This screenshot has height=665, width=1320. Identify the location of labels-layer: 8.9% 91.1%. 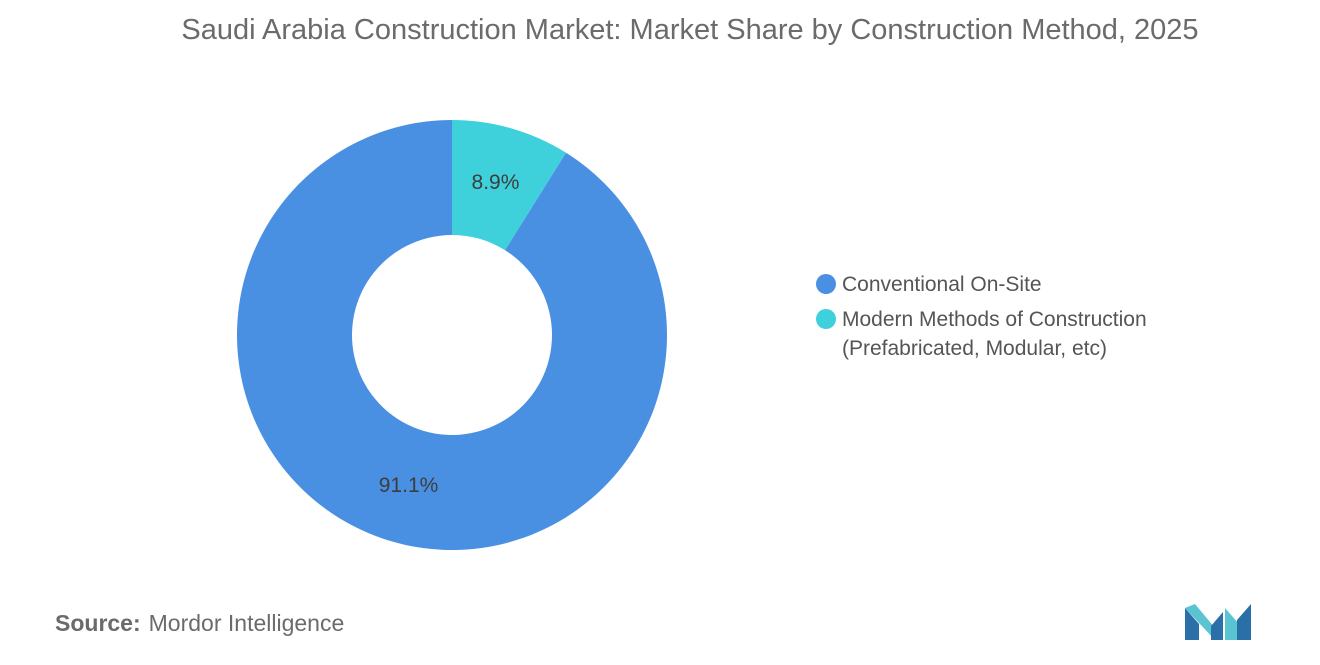
(449, 334).